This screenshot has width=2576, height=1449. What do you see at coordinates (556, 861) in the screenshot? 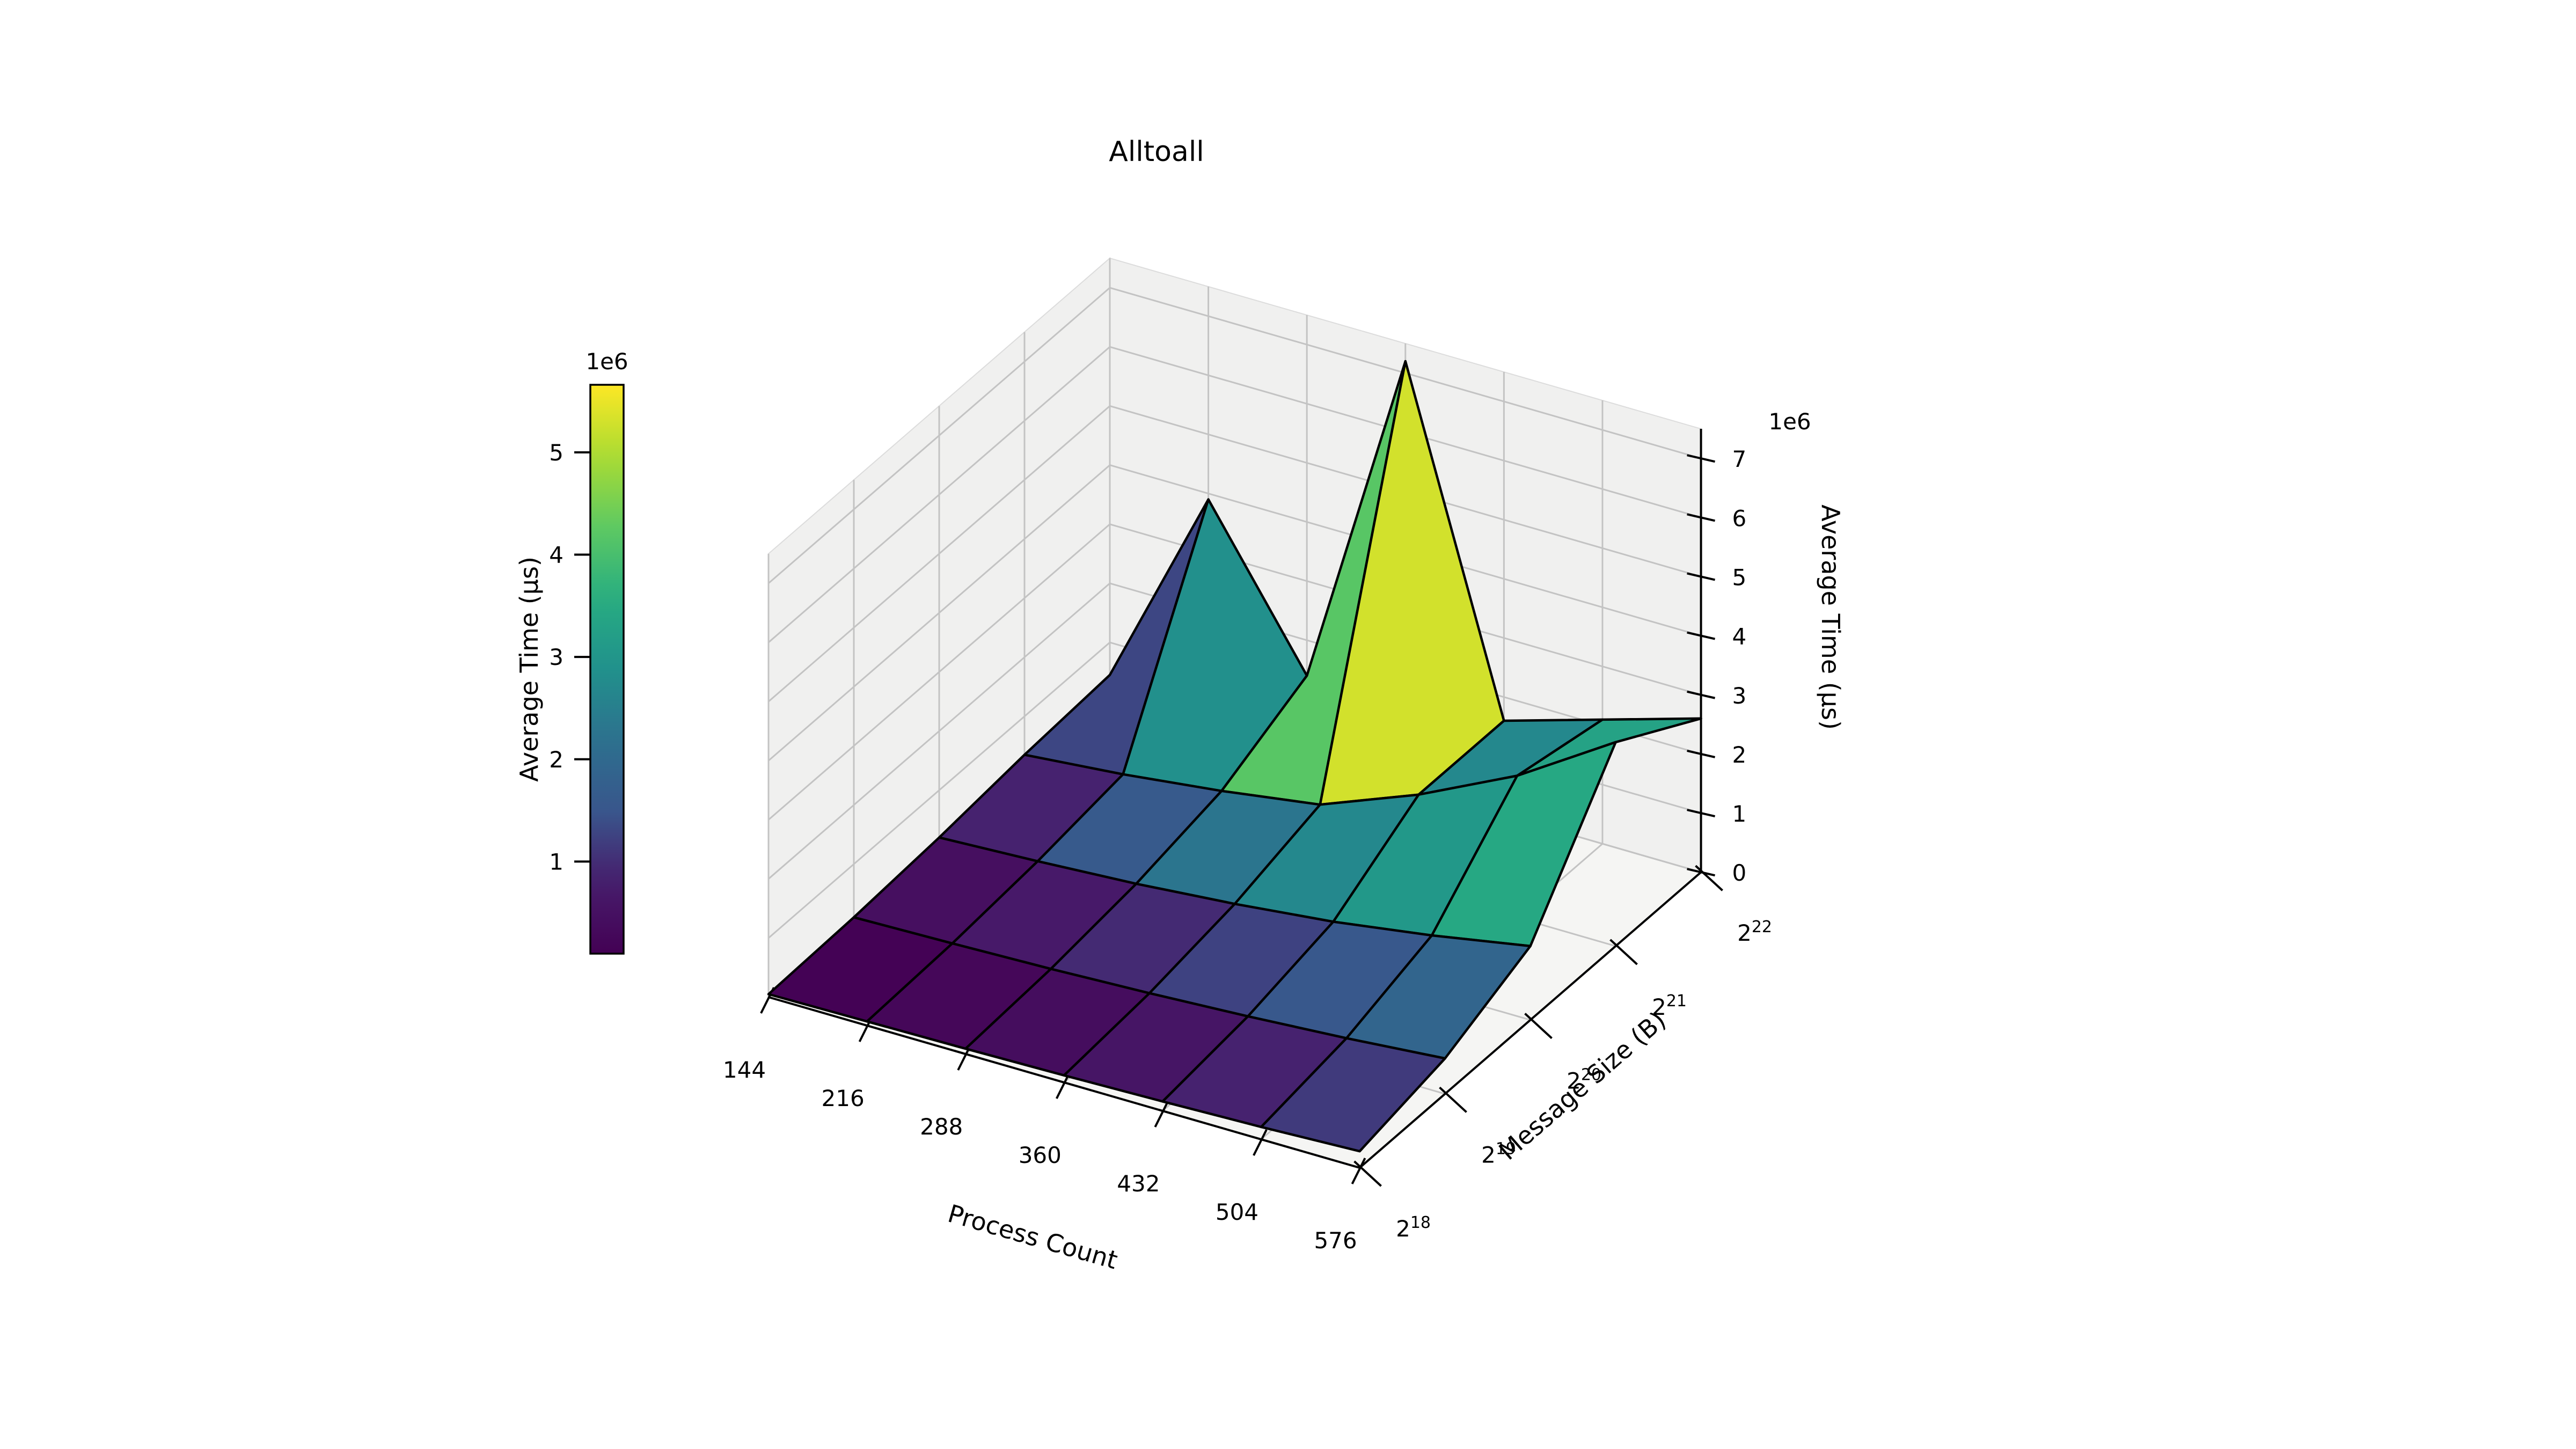
I see `colorbar-tick-label: 1` at bounding box center [556, 861].